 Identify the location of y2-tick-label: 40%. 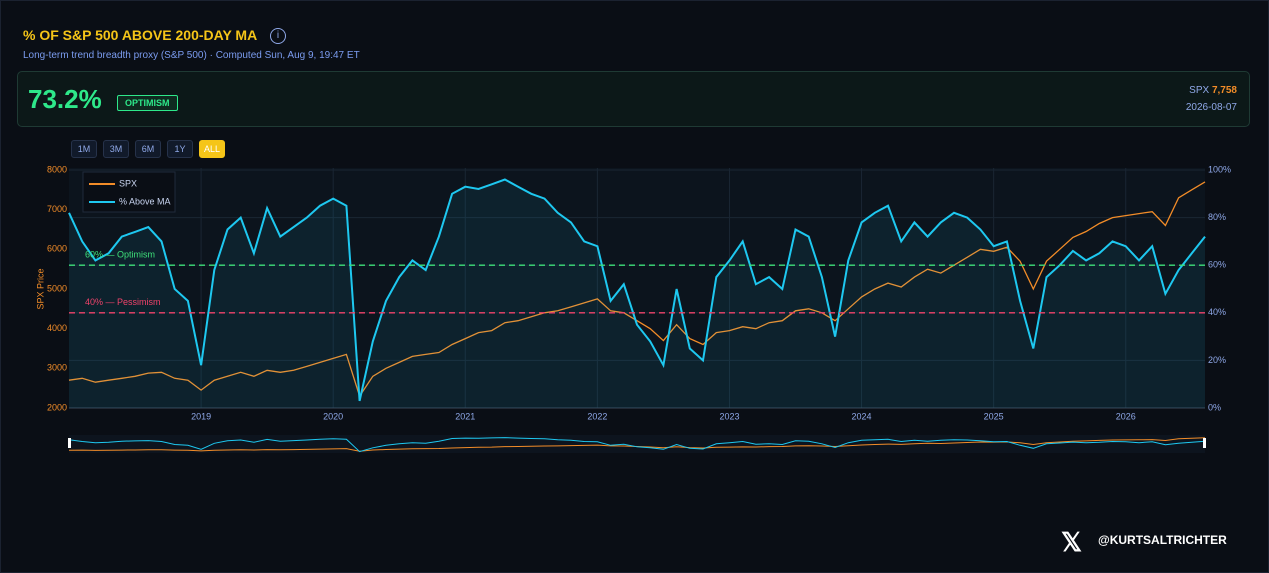
(1217, 312).